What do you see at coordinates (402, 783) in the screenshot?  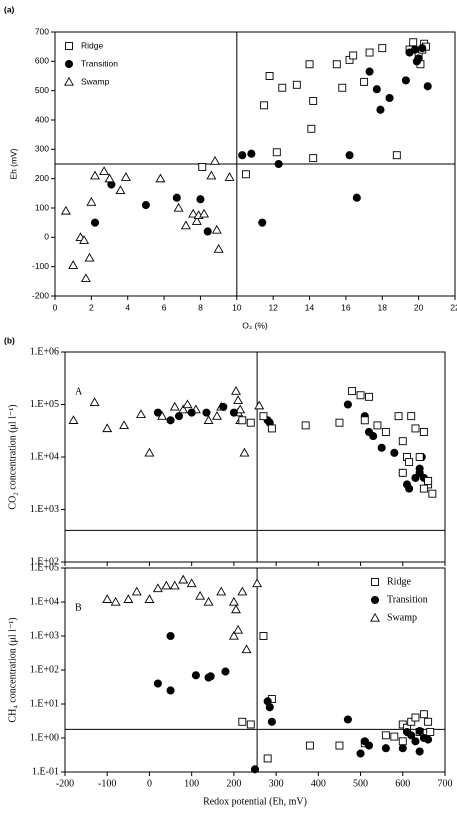 I see `x-tick-label: 600` at bounding box center [402, 783].